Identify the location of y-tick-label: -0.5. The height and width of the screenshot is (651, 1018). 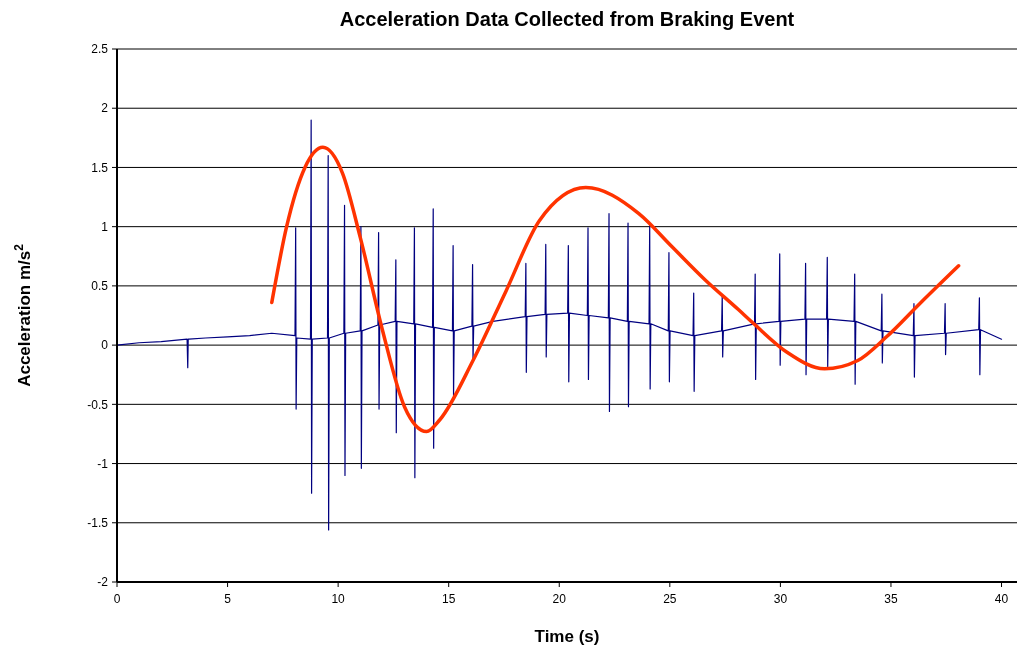
(98, 404).